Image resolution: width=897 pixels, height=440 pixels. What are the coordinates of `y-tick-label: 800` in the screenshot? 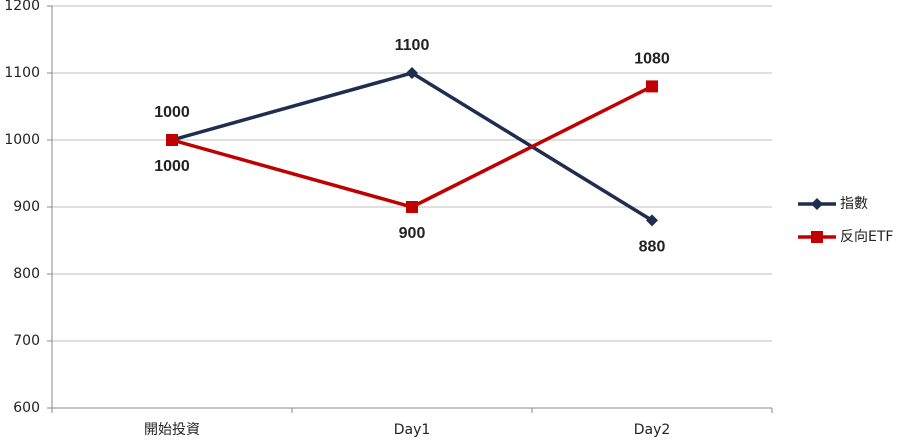 It's located at (26, 274).